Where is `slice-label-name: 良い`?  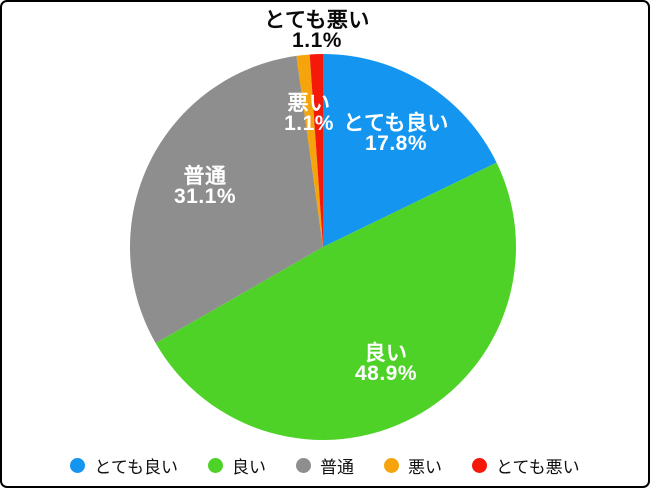
slice-label-name: 良い is located at coordinates (386, 353).